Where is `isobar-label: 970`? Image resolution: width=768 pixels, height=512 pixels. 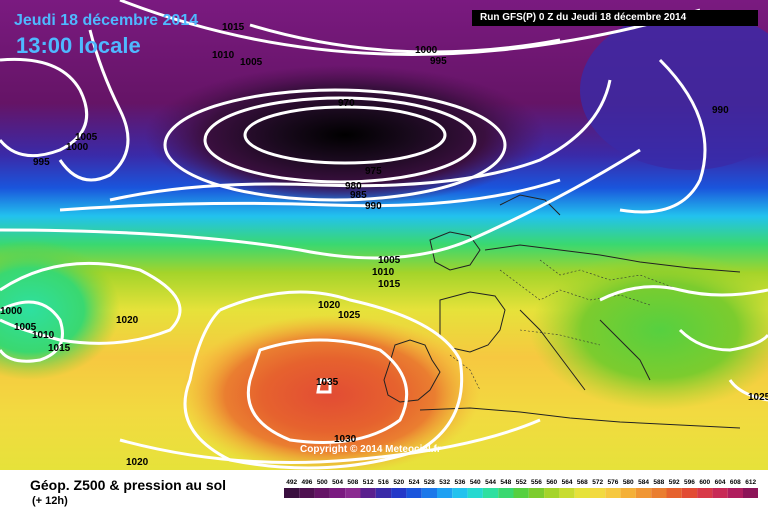 isobar-label: 970 is located at coordinates (346, 103).